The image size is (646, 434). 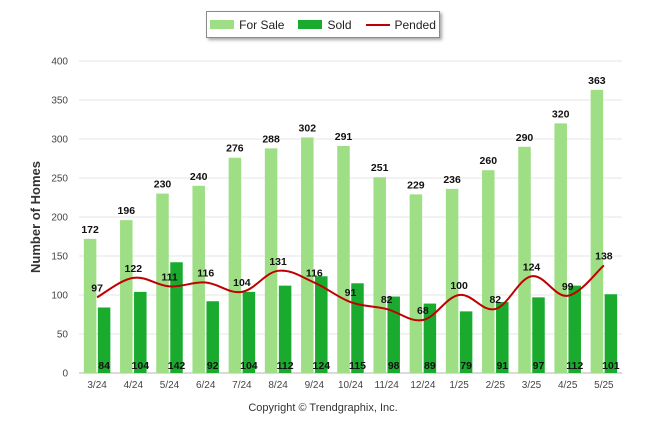 What do you see at coordinates (394, 366) in the screenshot?
I see `data-label-sold: 98` at bounding box center [394, 366].